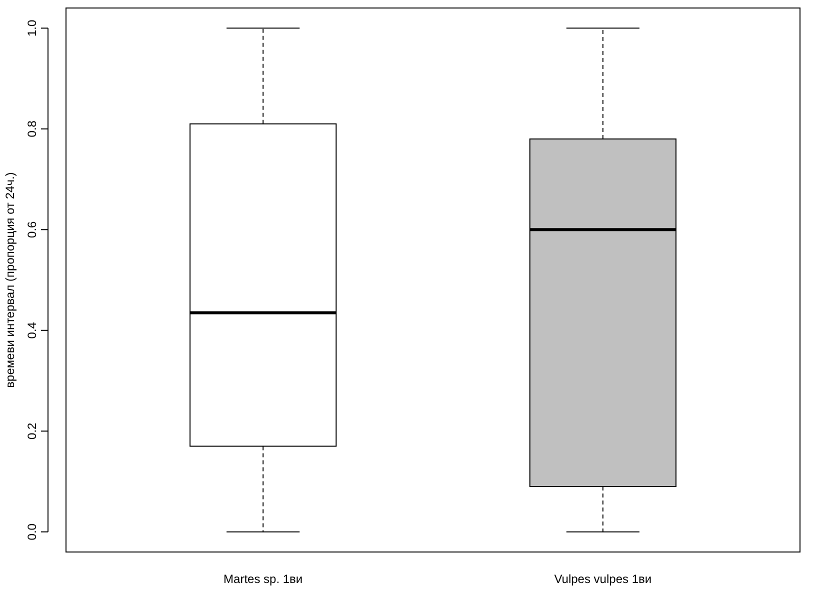  Describe the element at coordinates (32, 27) in the screenshot. I see `y-tick-label: 1.0` at that location.